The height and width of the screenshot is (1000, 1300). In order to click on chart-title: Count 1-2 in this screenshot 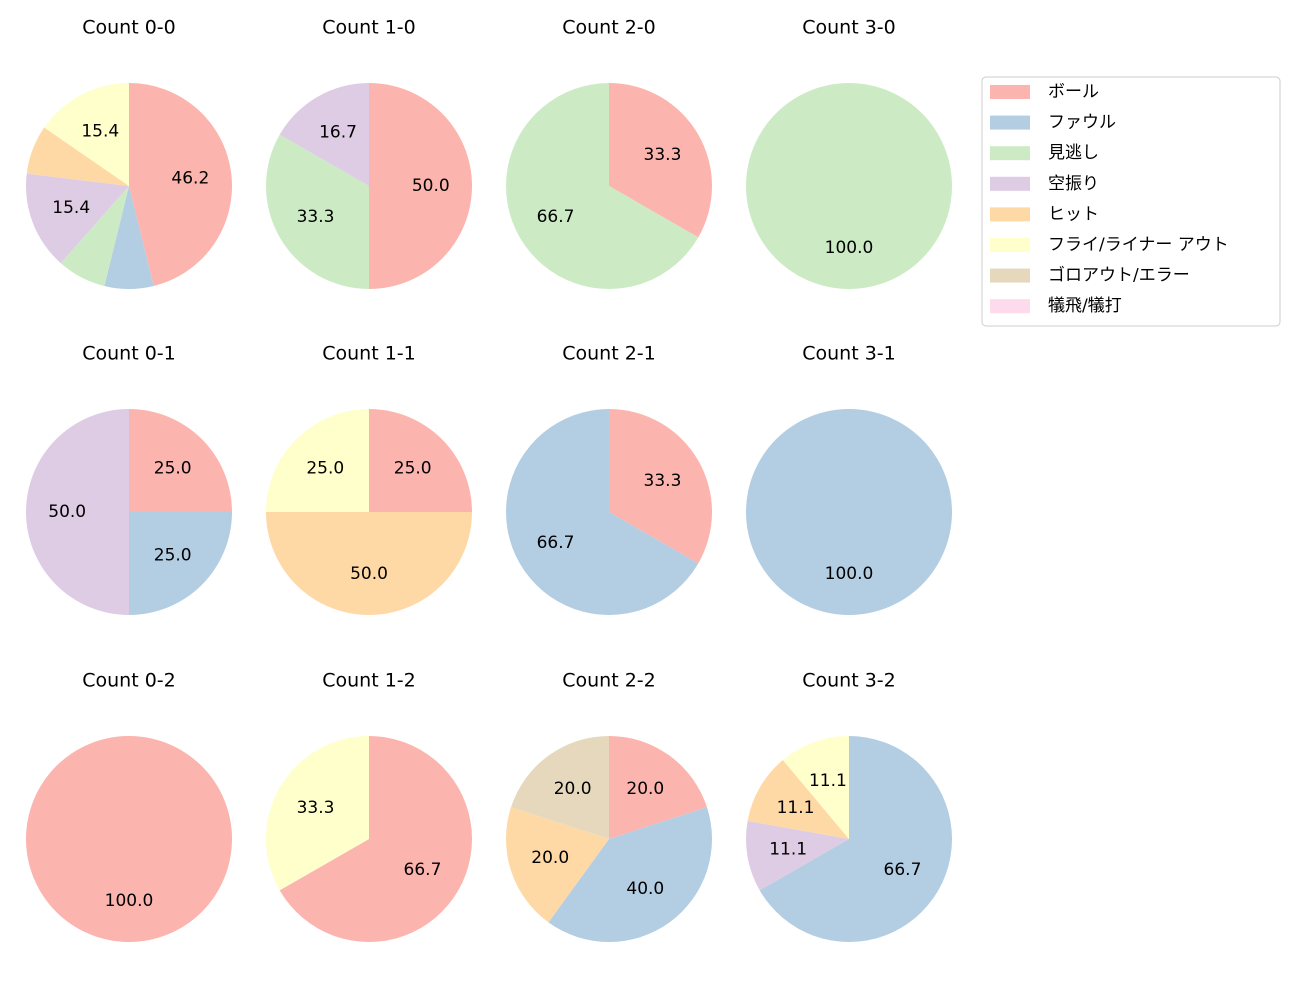, I will do `click(369, 681)`.